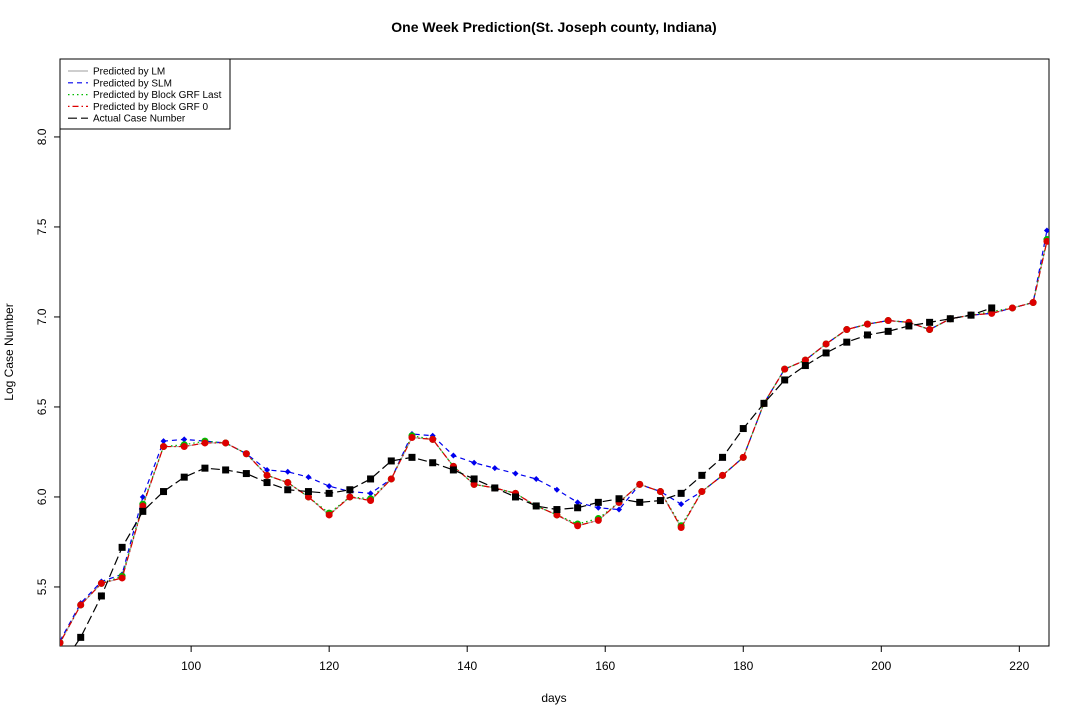 The height and width of the screenshot is (720, 1080). I want to click on x-tick-label: 180, so click(743, 666).